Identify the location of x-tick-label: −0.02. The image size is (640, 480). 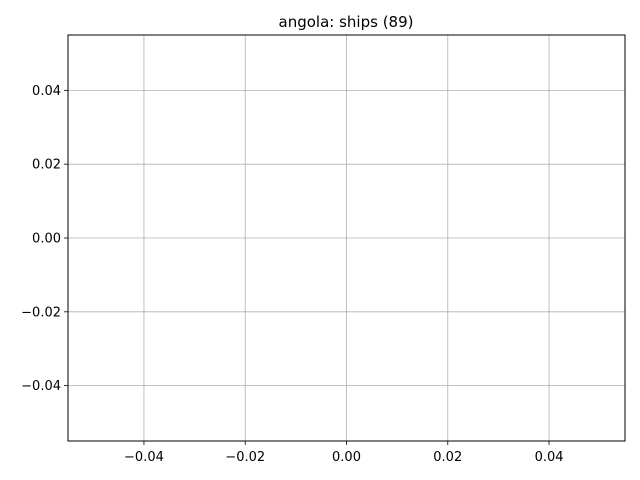
(245, 457).